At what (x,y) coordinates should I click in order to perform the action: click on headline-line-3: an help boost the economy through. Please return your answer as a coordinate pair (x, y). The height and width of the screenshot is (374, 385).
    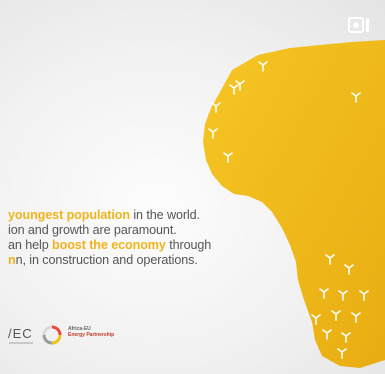
    Looking at the image, I should click on (188, 245).